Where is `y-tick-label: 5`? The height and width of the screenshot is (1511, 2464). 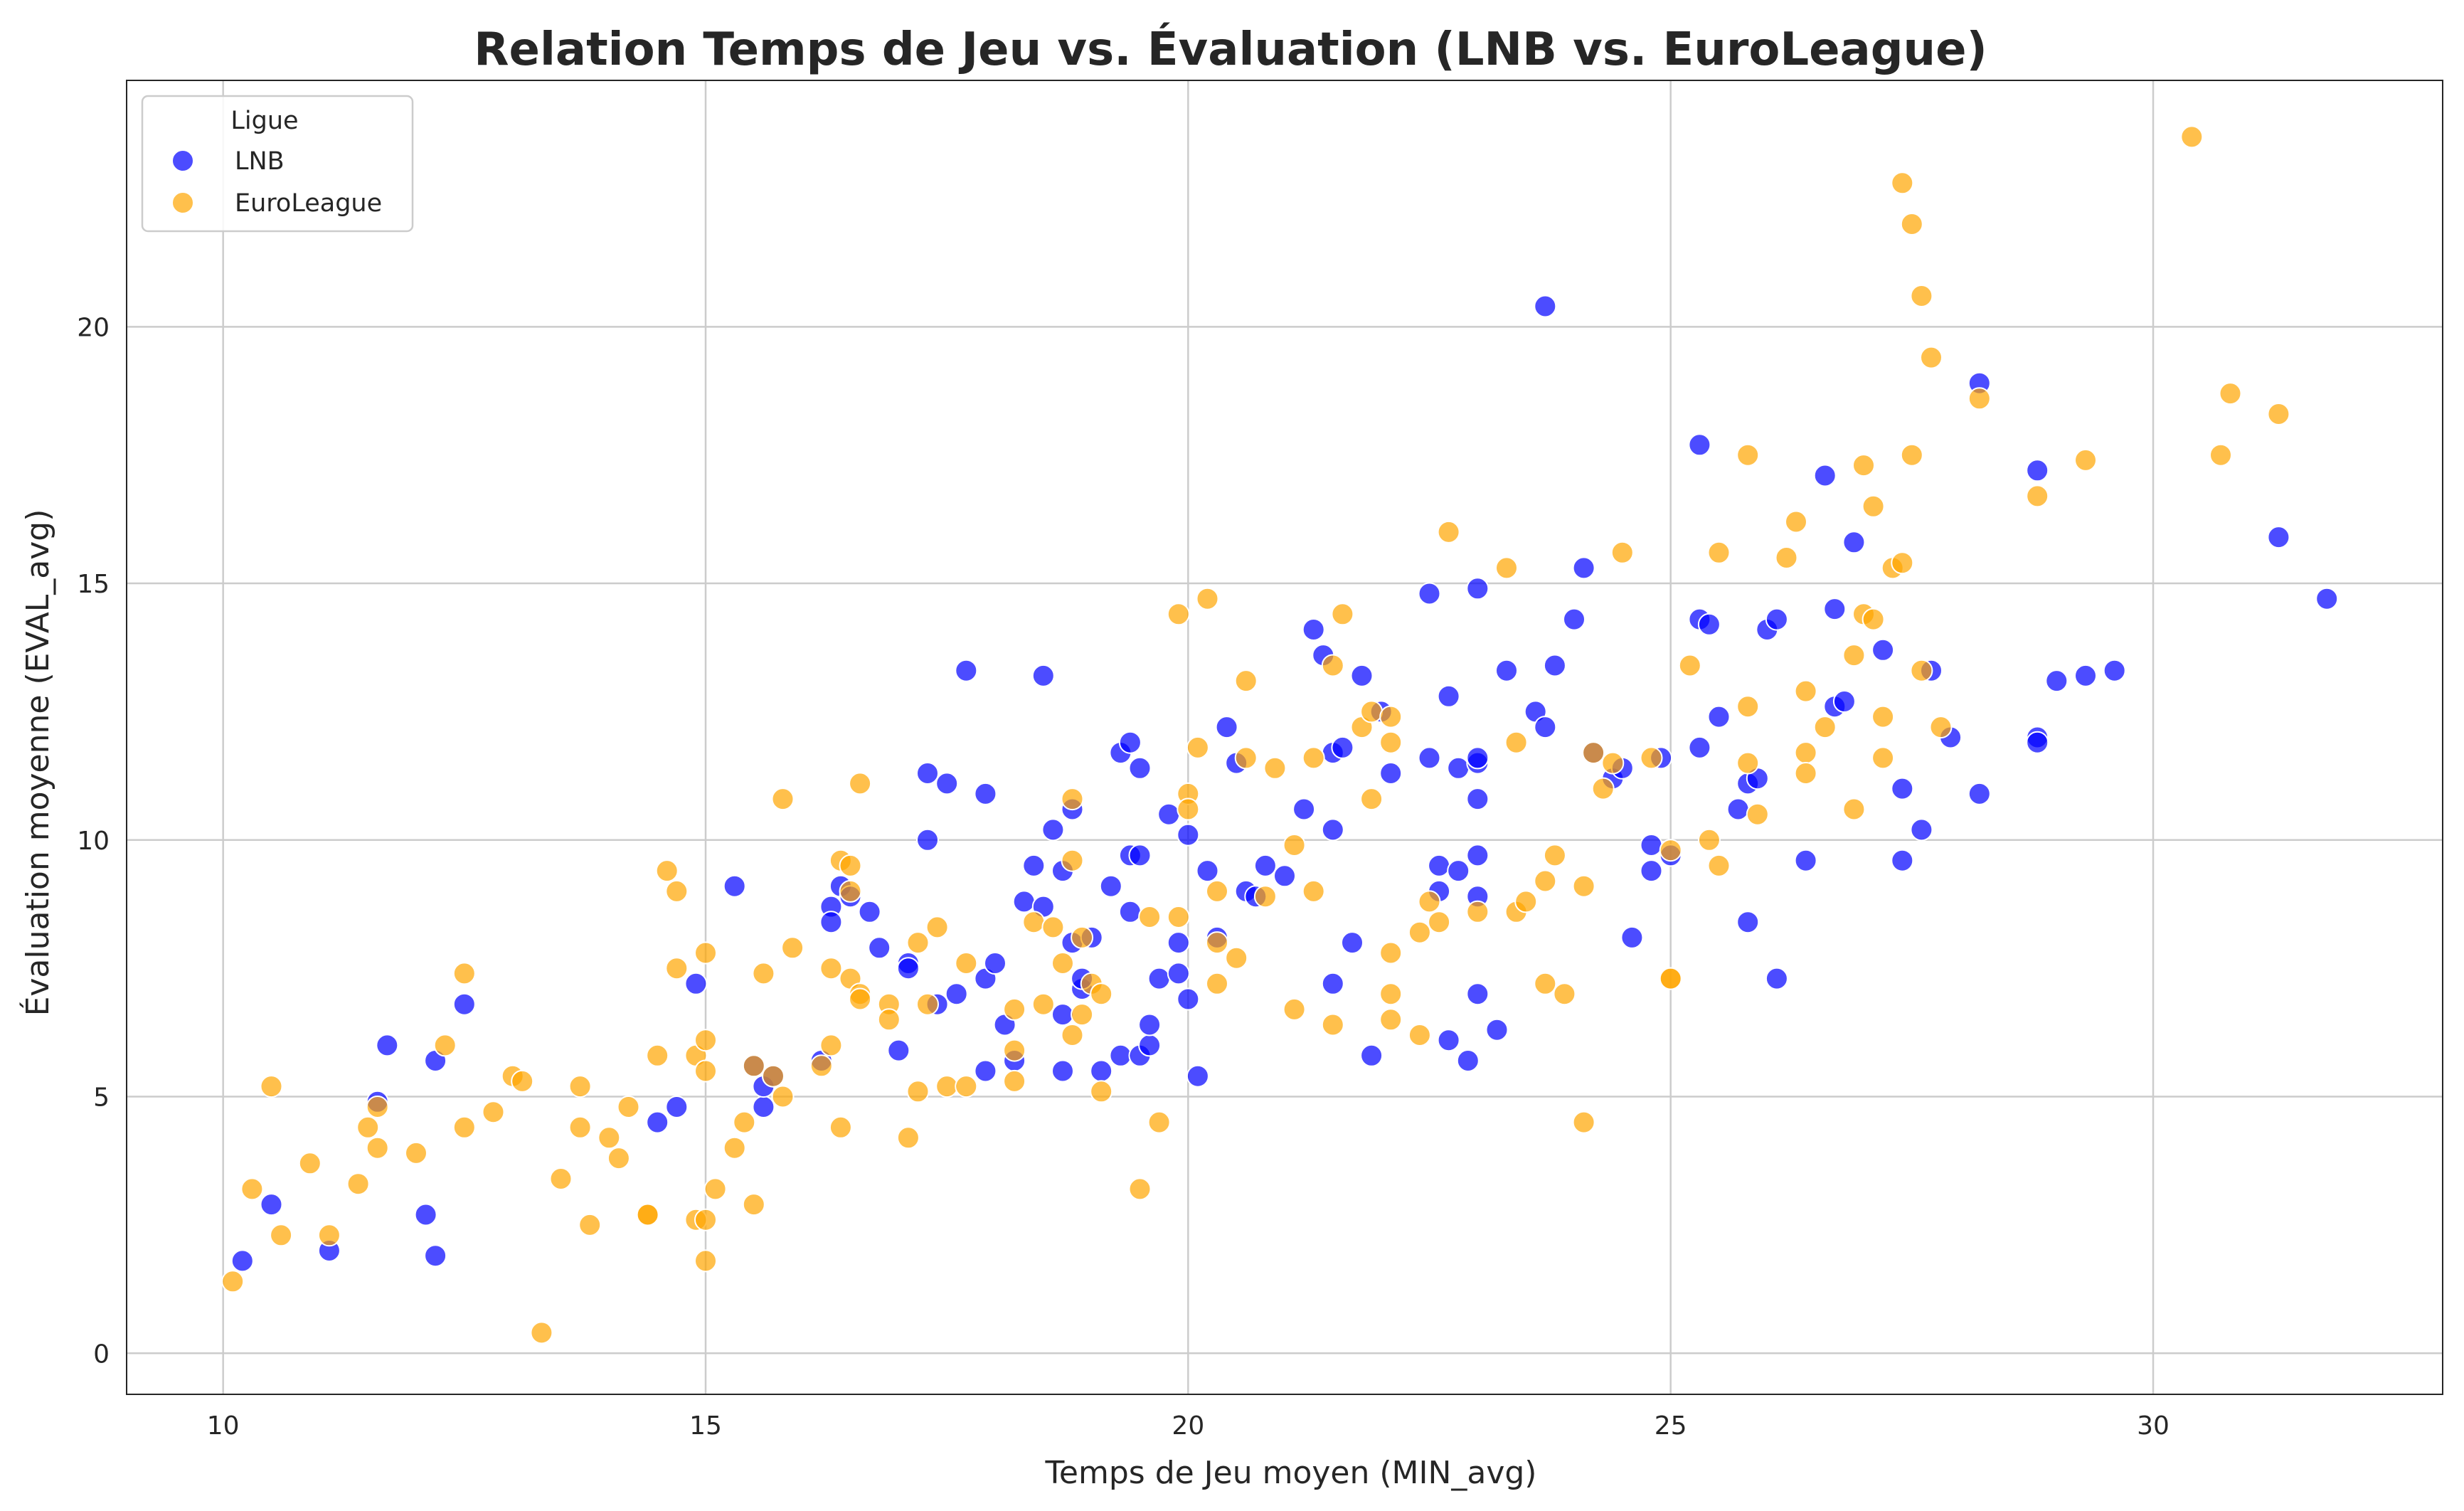 y-tick-label: 5 is located at coordinates (101, 1098).